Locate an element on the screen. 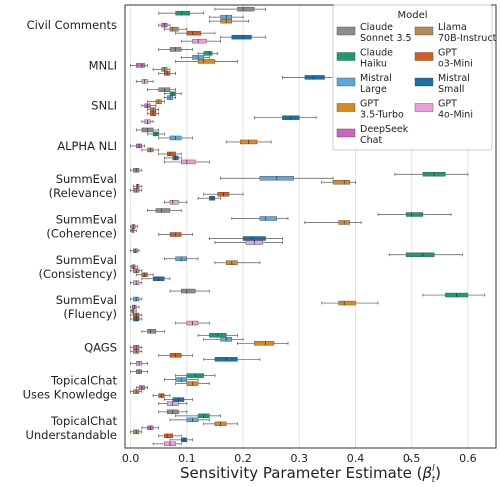 The height and width of the screenshot is (487, 500). x-axis-label-part: t is located at coordinates (434, 480).